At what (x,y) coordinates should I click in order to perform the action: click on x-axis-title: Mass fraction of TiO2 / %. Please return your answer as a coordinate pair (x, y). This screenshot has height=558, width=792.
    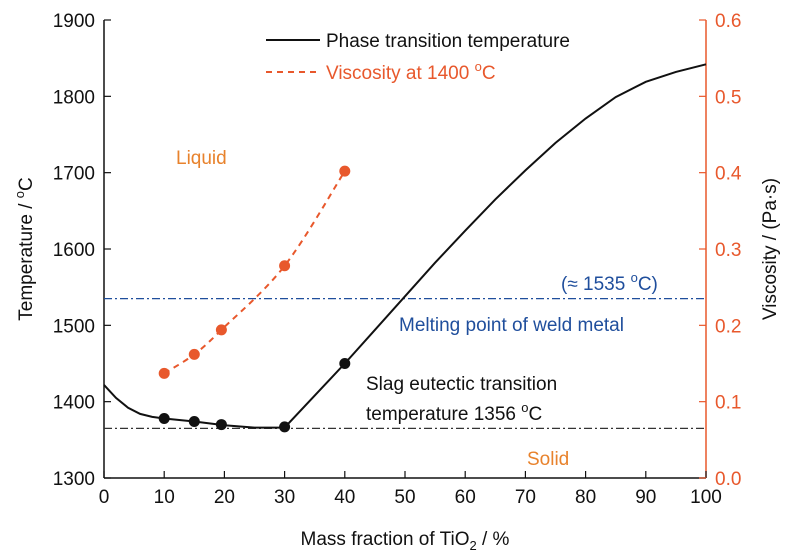
    Looking at the image, I should click on (405, 541).